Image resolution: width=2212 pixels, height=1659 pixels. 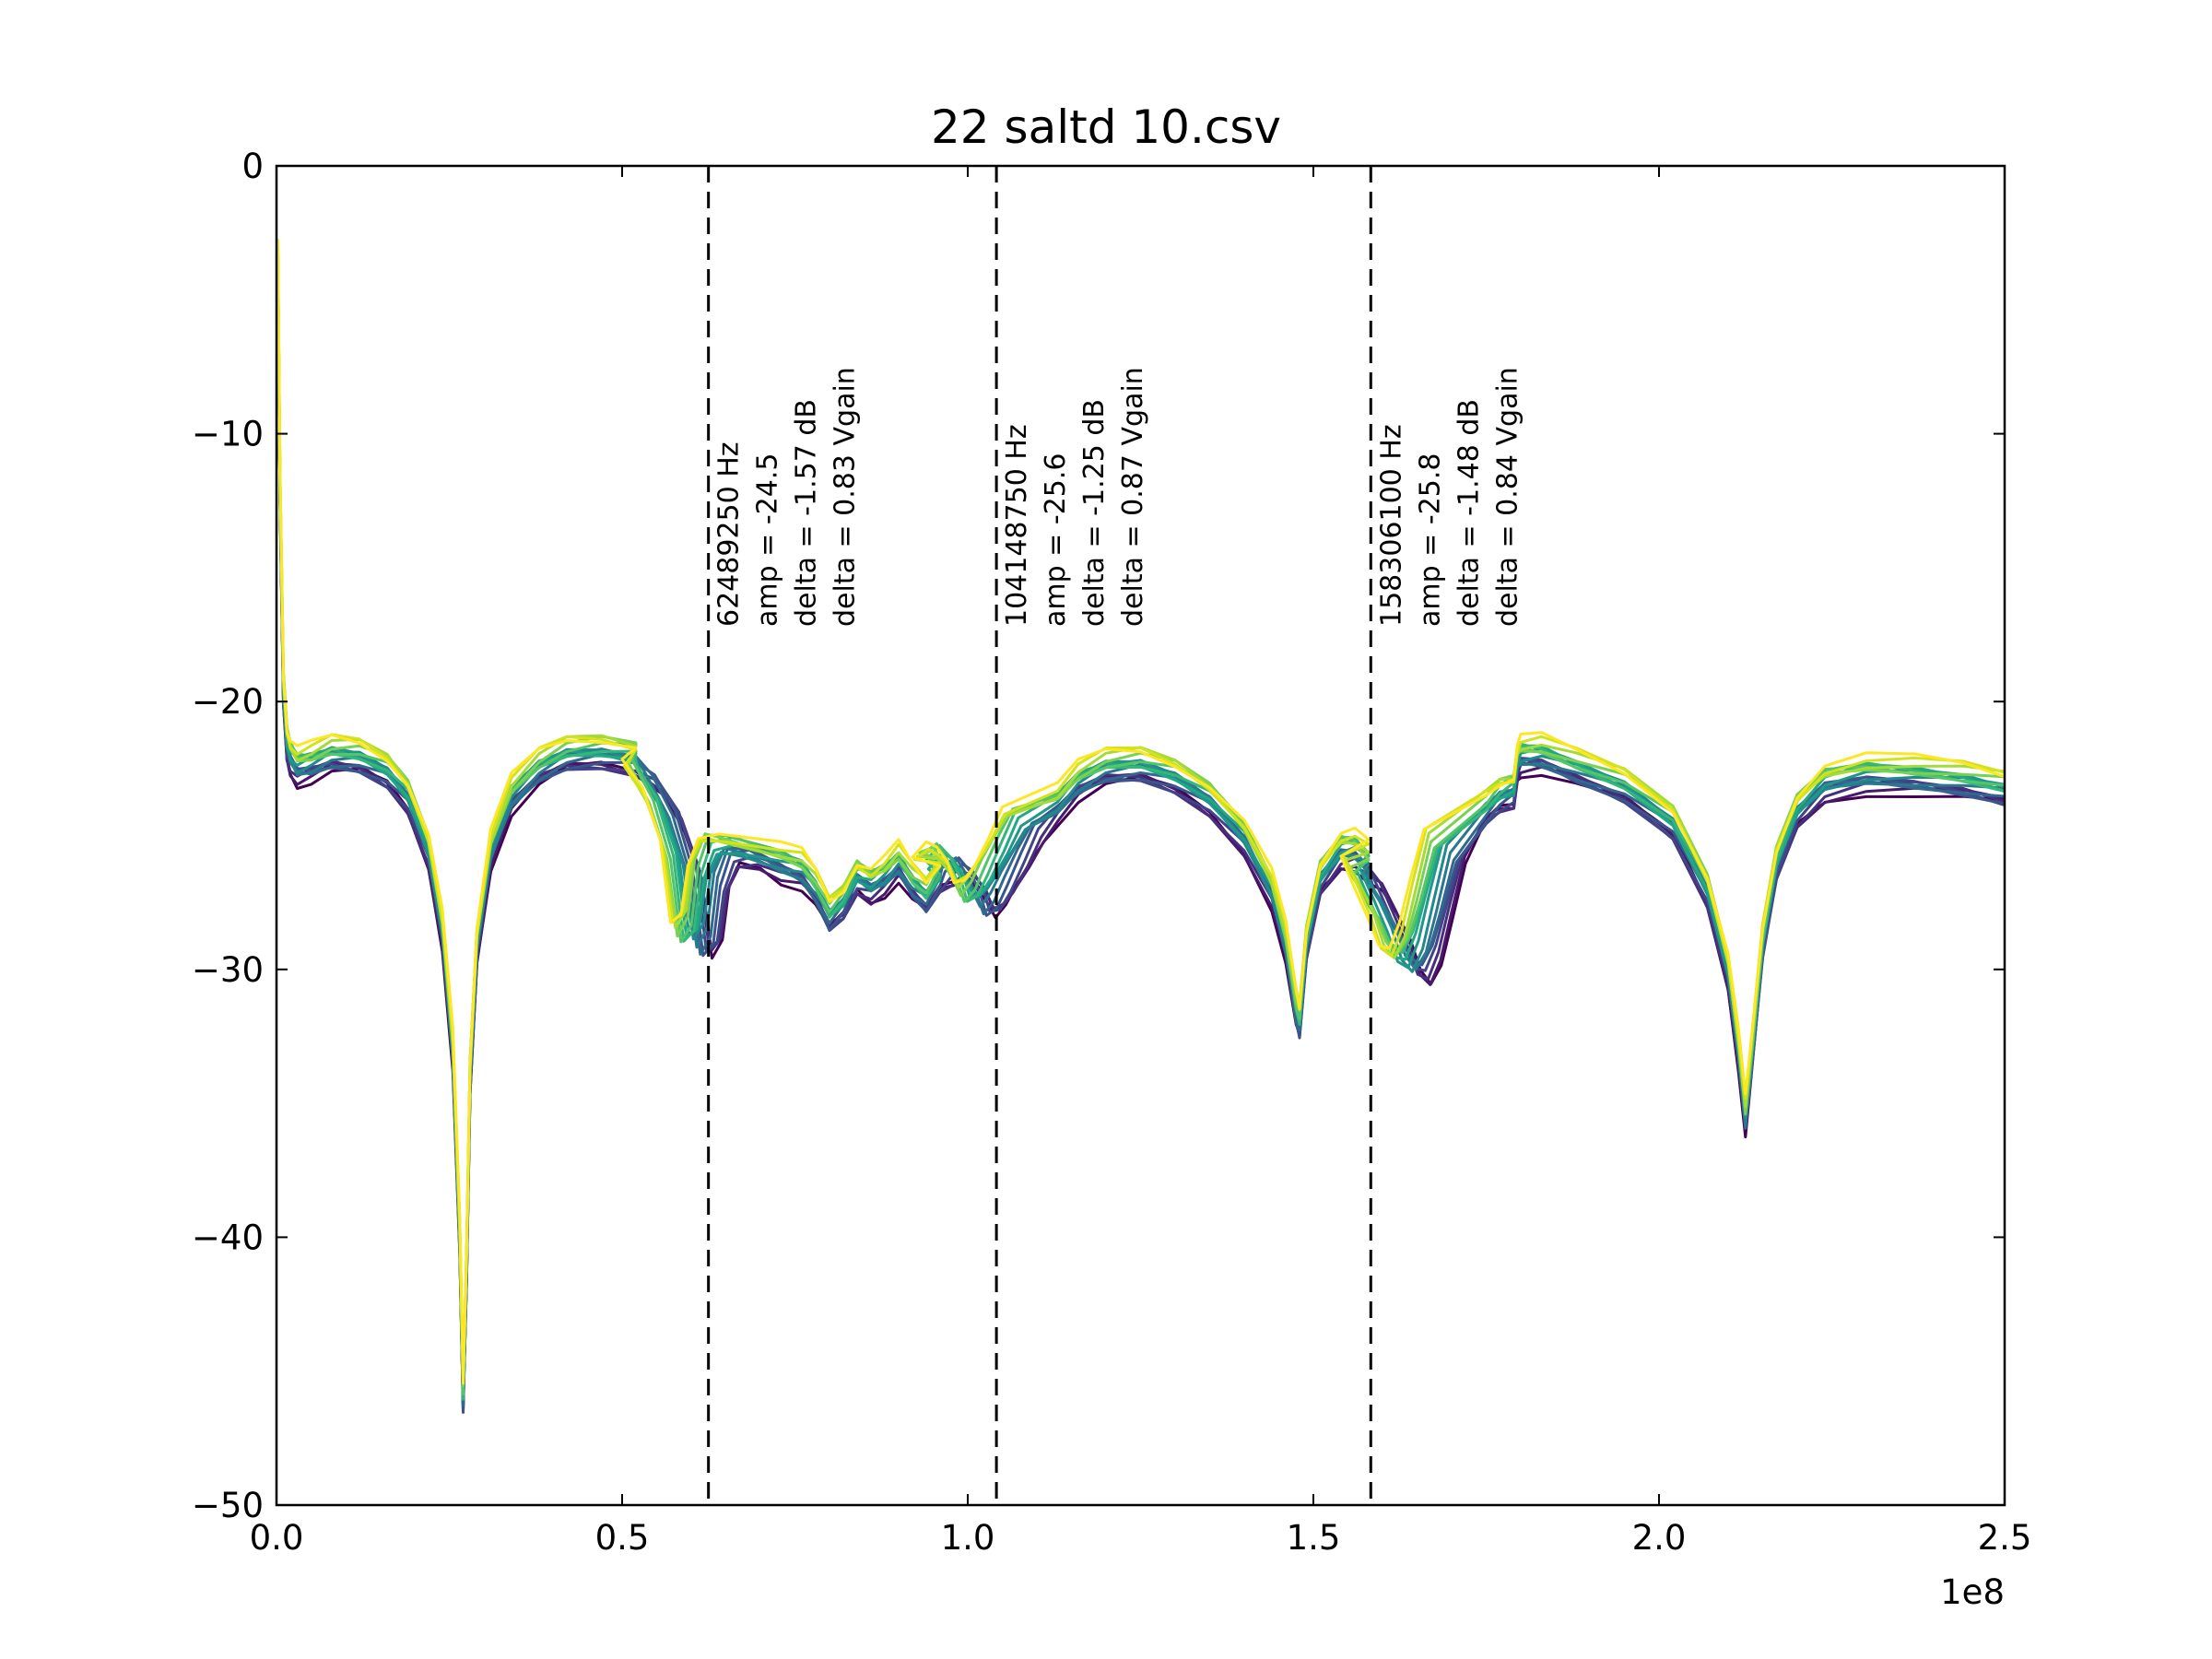 What do you see at coordinates (1430, 540) in the screenshot?
I see `annotation-3-line-2: amp = -25.8` at bounding box center [1430, 540].